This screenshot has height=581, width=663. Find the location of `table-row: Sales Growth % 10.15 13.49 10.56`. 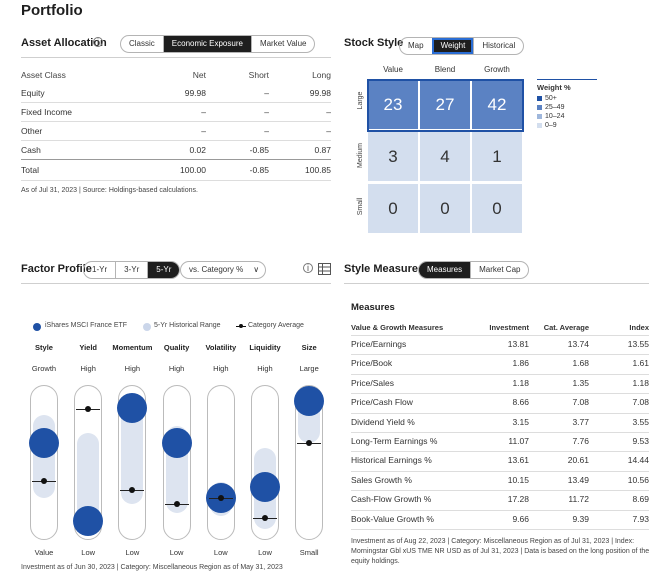

table-row: Sales Growth % 10.15 13.49 10.56 is located at coordinates (500, 479).